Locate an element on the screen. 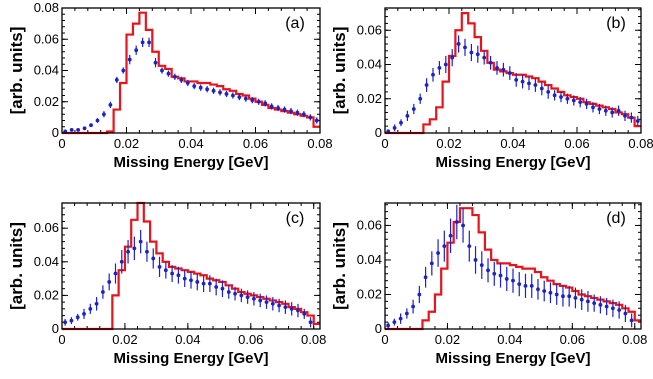 Image resolution: width=653 pixels, height=379 pixels. x-tick-label: 0 is located at coordinates (384, 143).